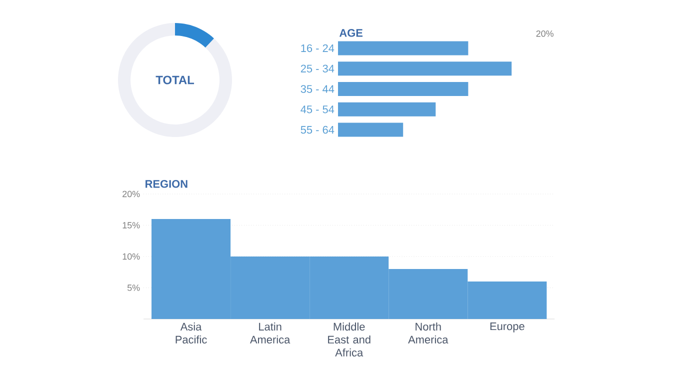  What do you see at coordinates (351, 33) in the screenshot?
I see `chart-title: AGE` at bounding box center [351, 33].